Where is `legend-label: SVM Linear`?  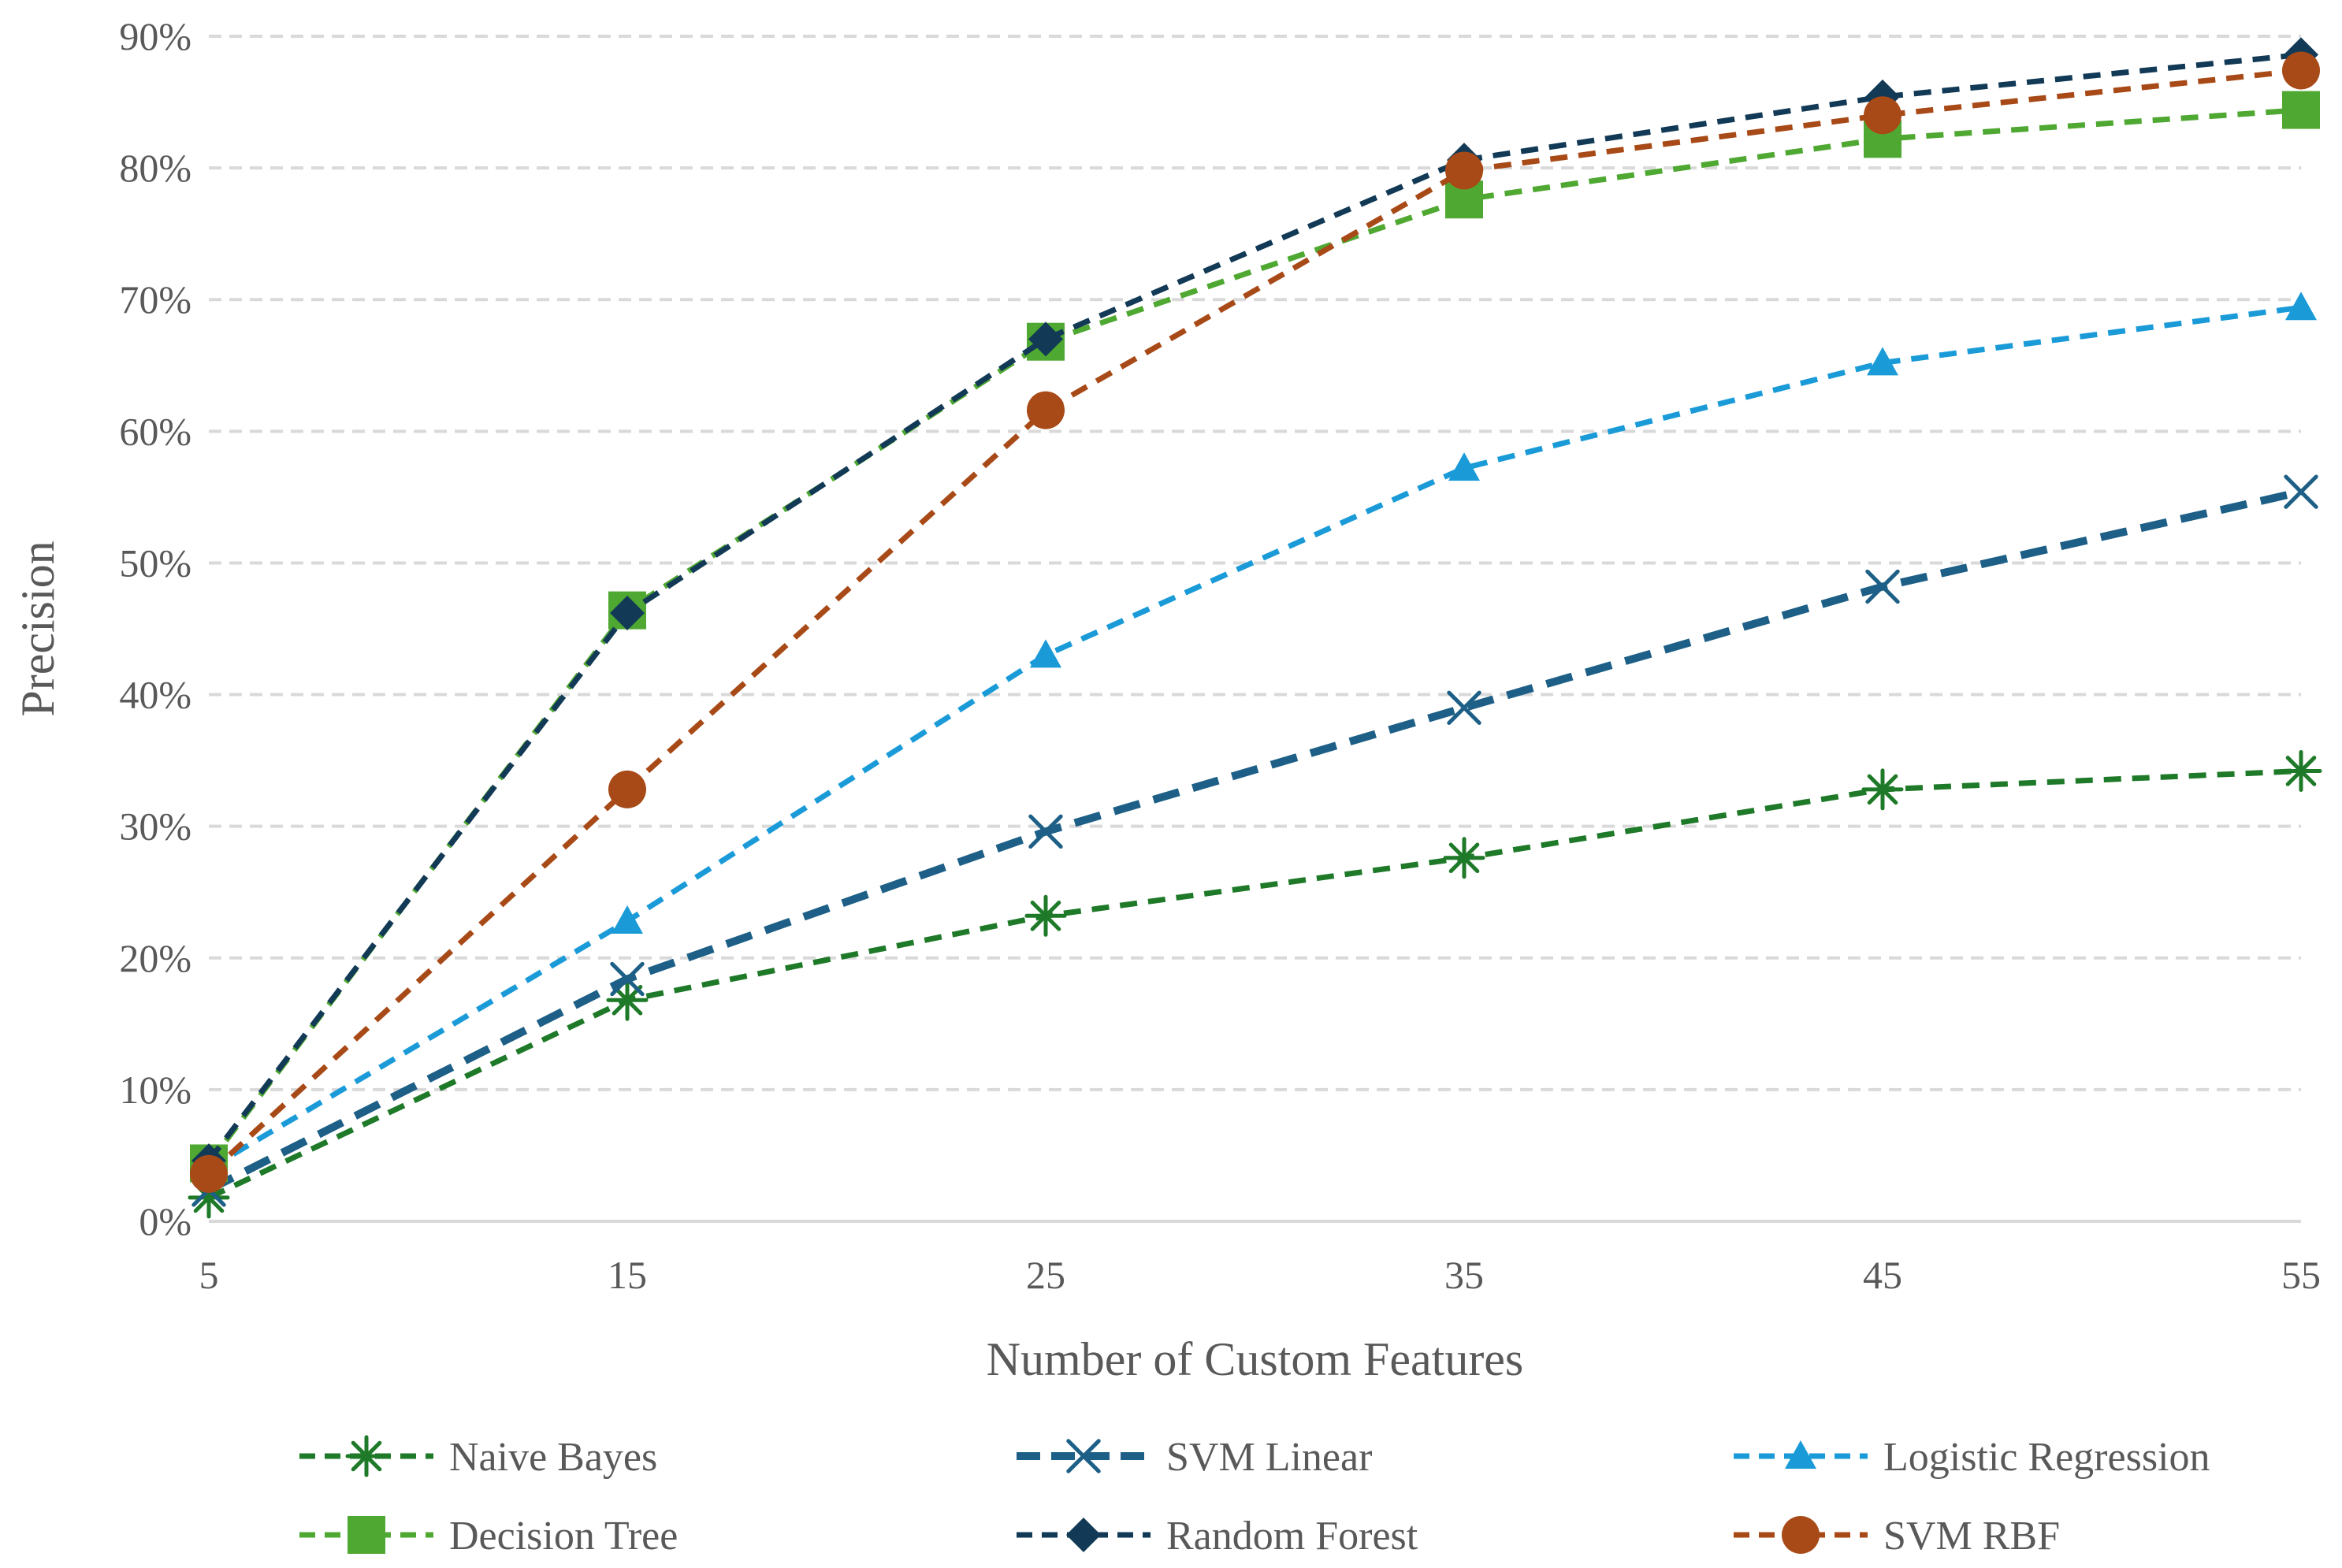
legend-label: SVM Linear is located at coordinates (1269, 1457).